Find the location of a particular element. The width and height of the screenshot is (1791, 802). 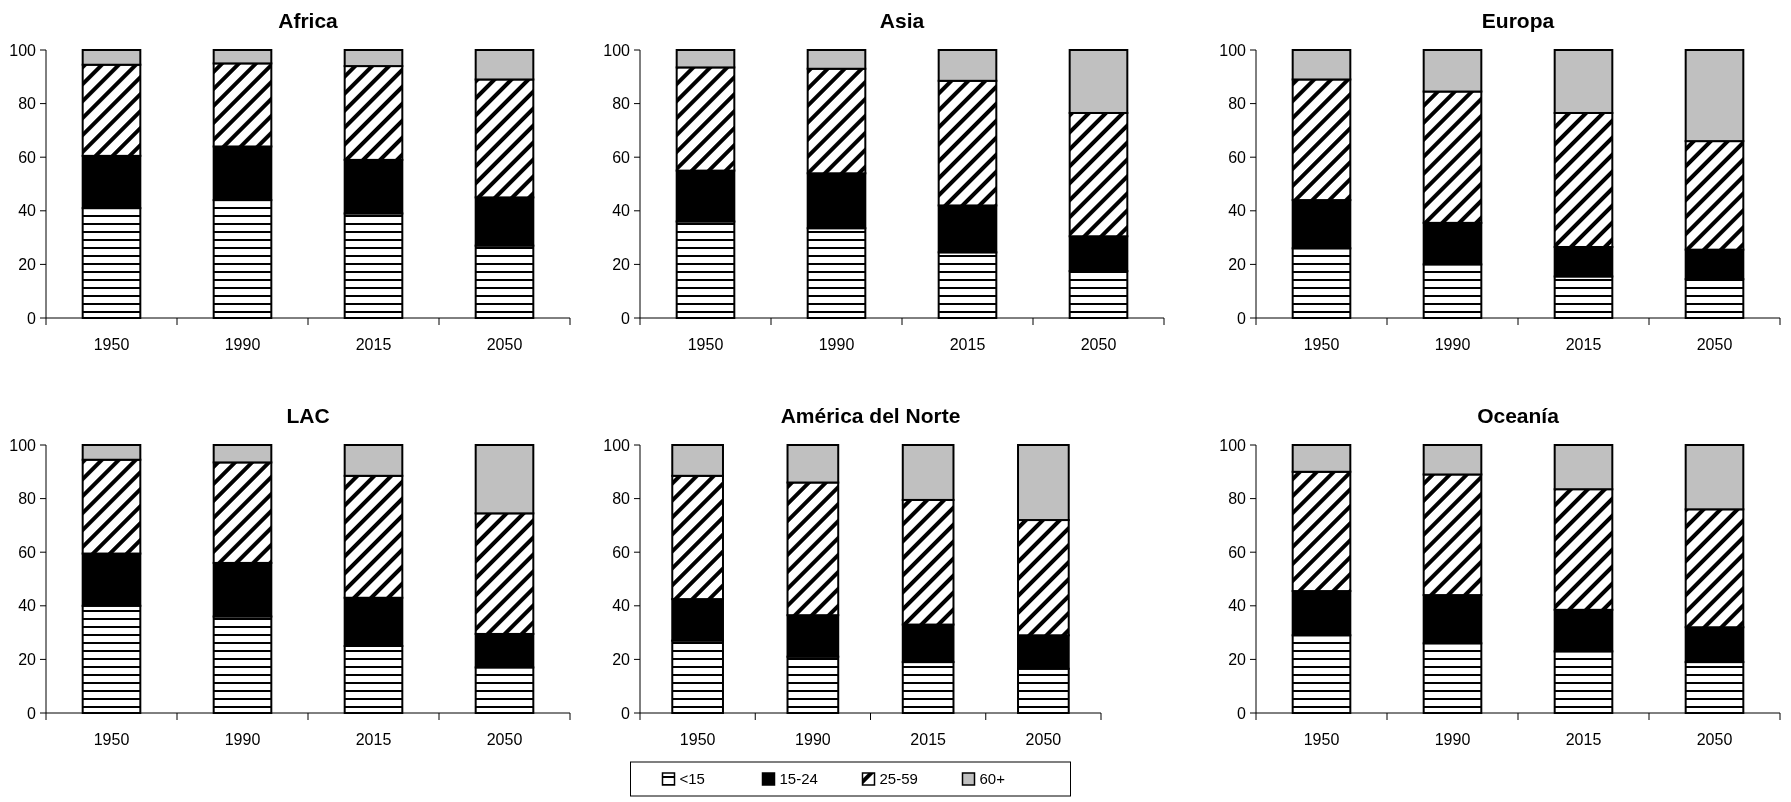

chart-title: América del Norte is located at coordinates (870, 415).